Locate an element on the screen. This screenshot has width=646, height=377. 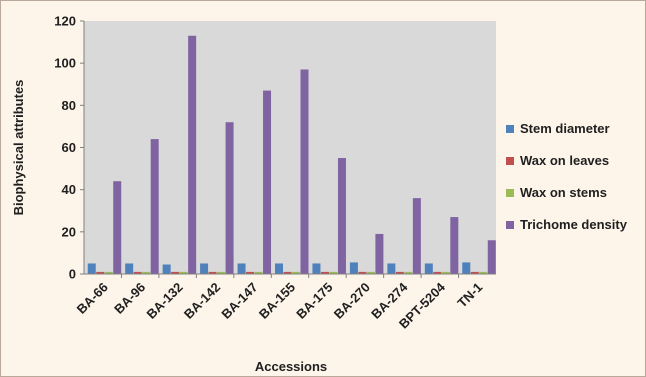
y-tick-label: 0 is located at coordinates (72, 274).